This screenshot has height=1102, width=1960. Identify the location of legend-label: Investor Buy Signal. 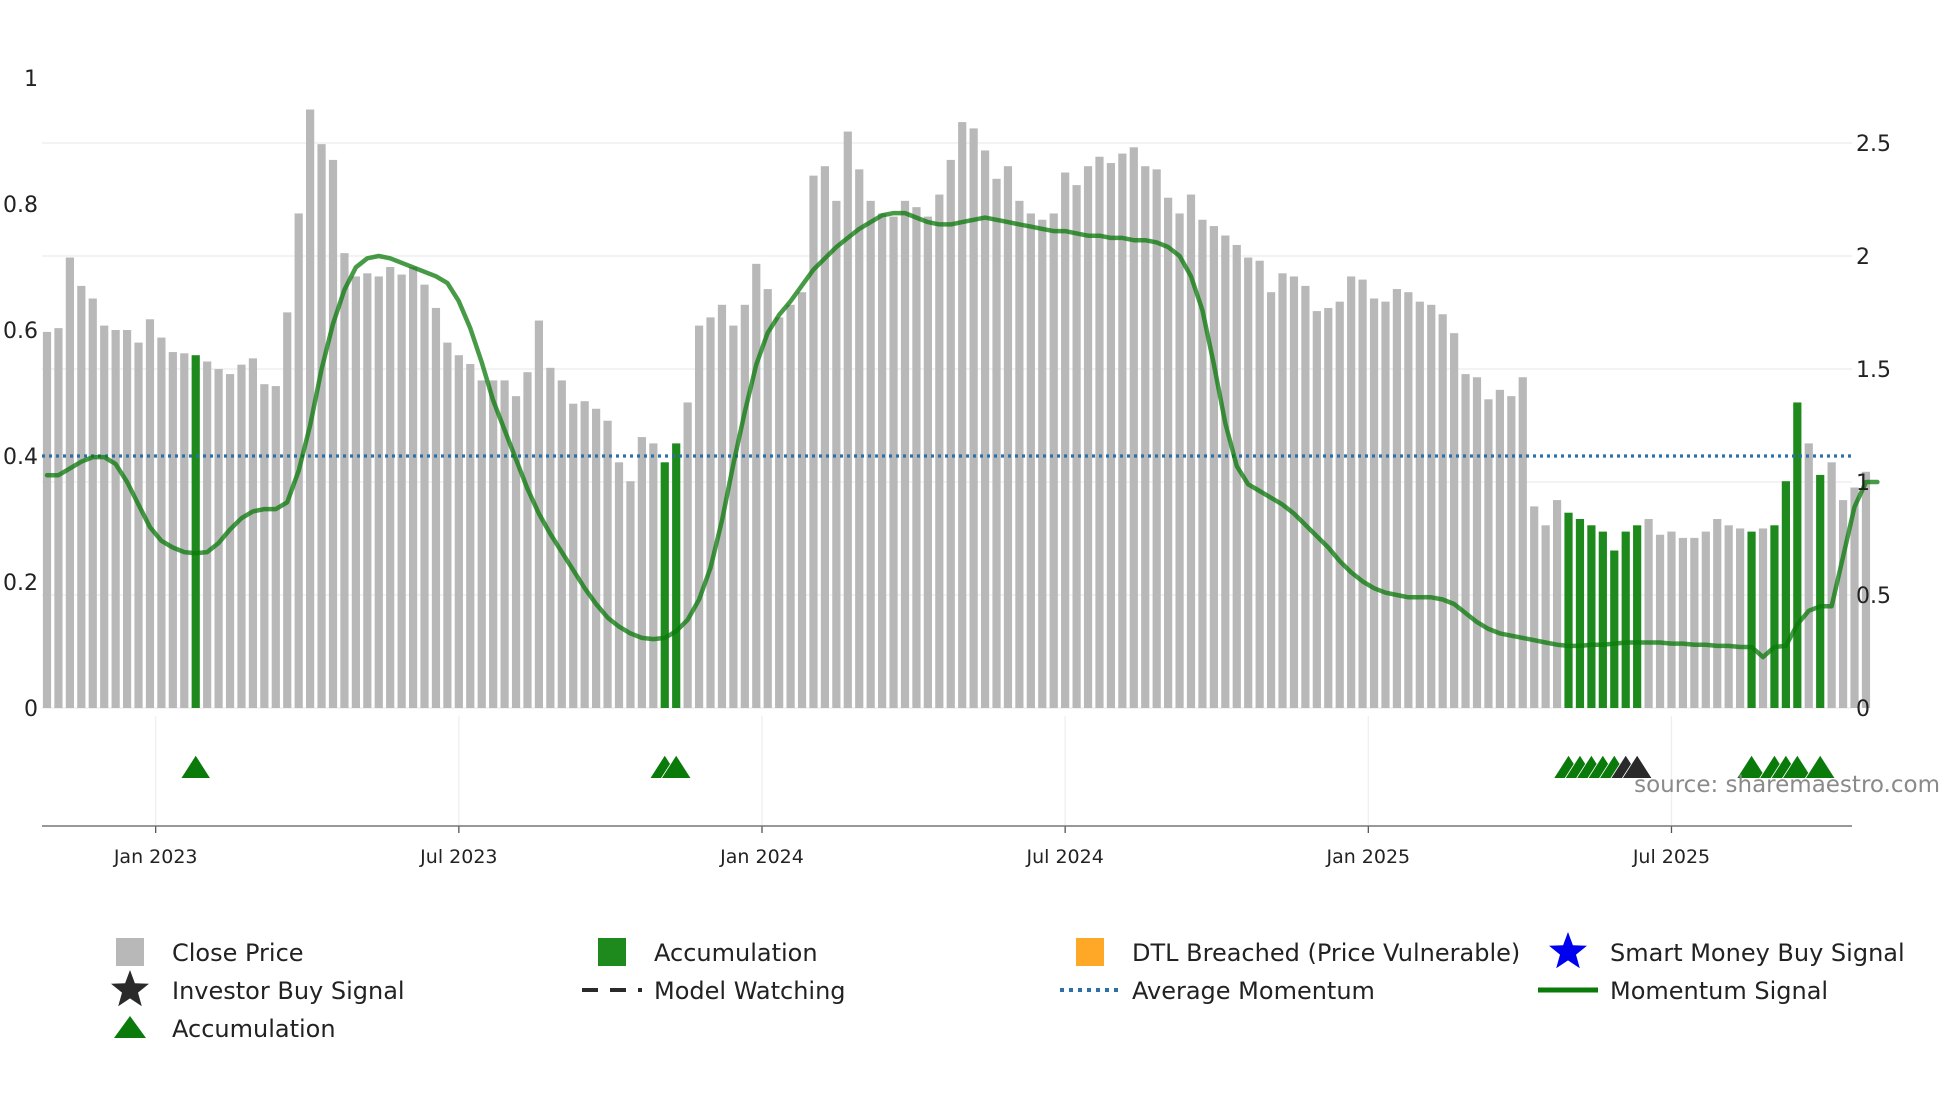
(288, 991).